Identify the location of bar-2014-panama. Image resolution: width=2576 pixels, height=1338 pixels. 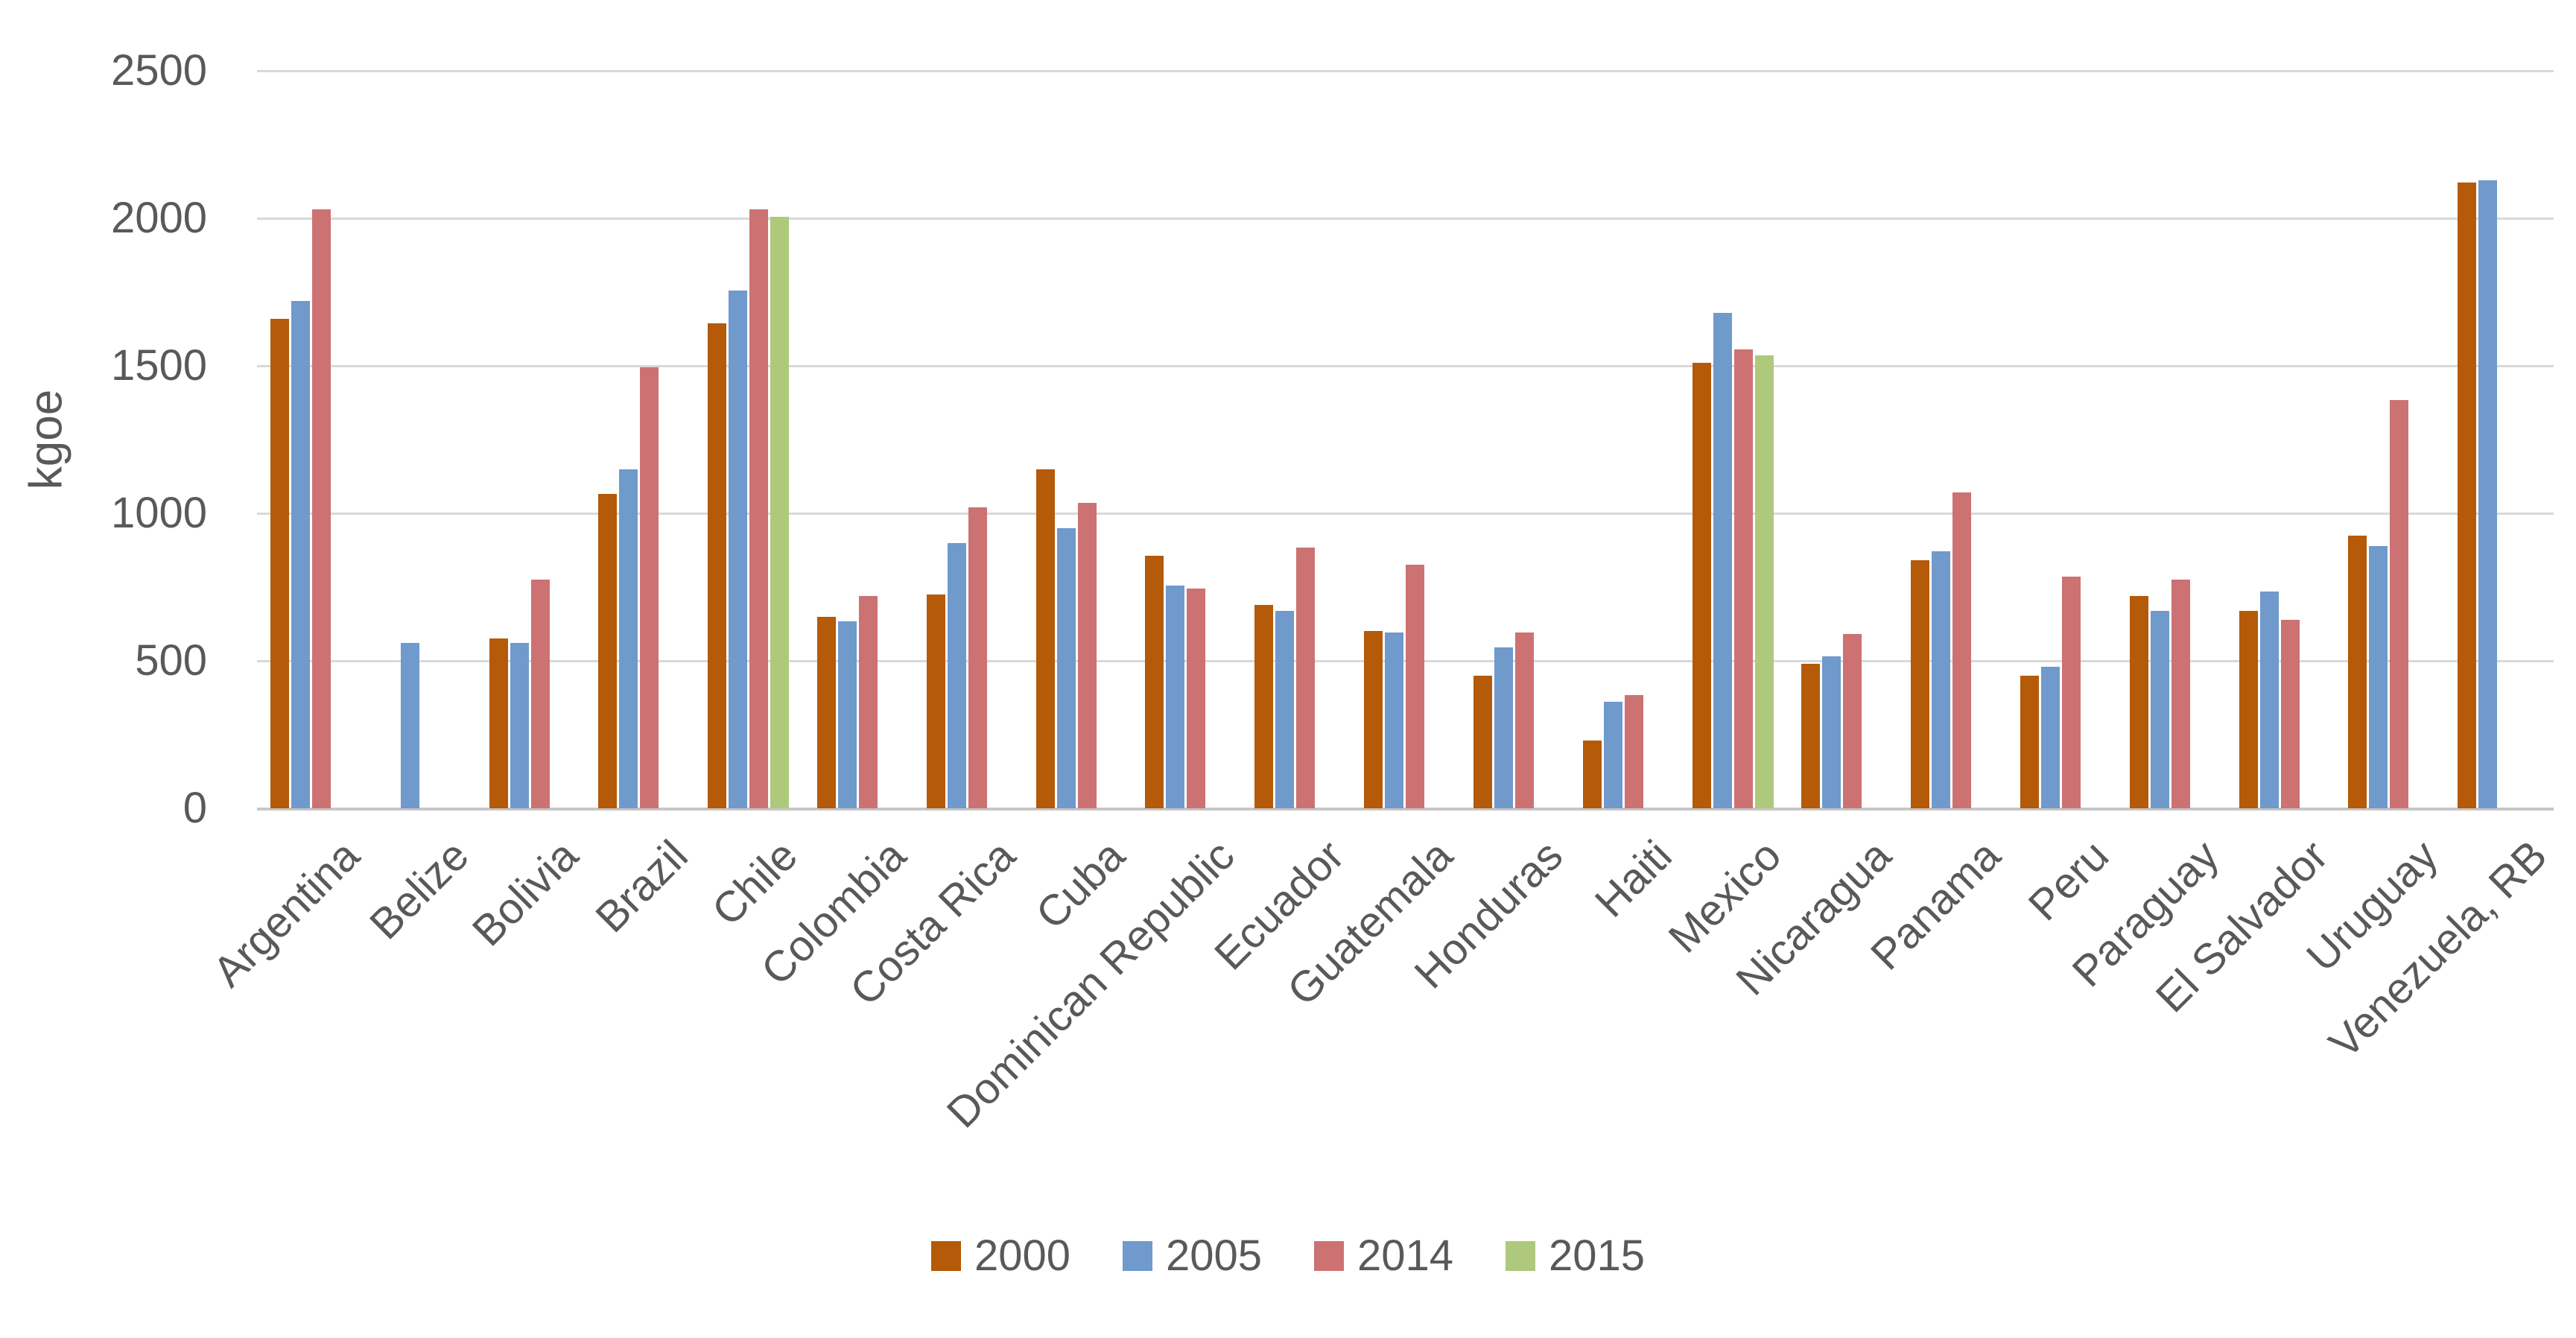
(1962, 650).